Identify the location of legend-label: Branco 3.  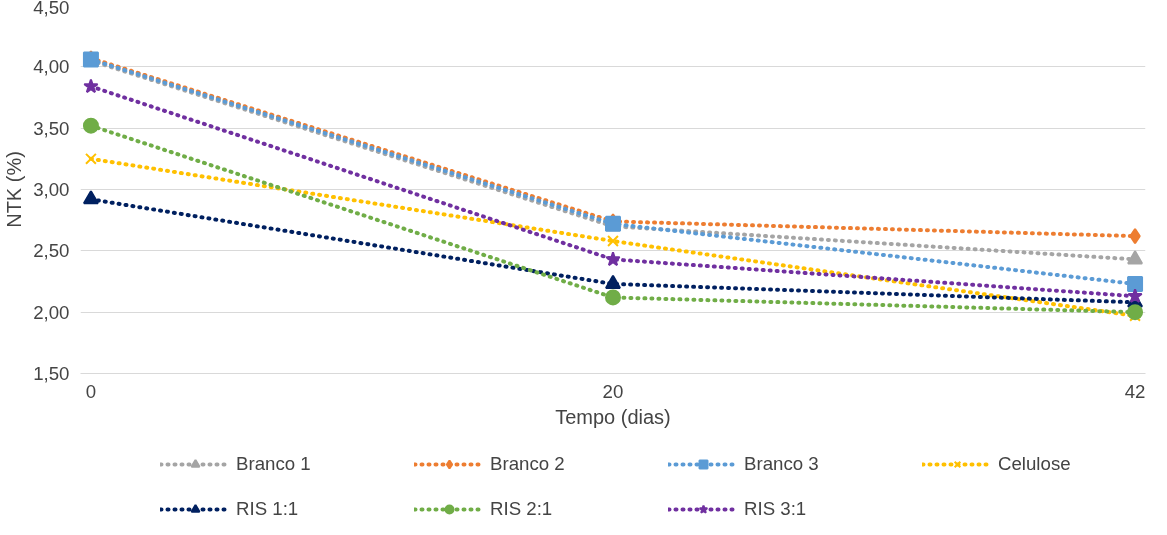
(782, 464).